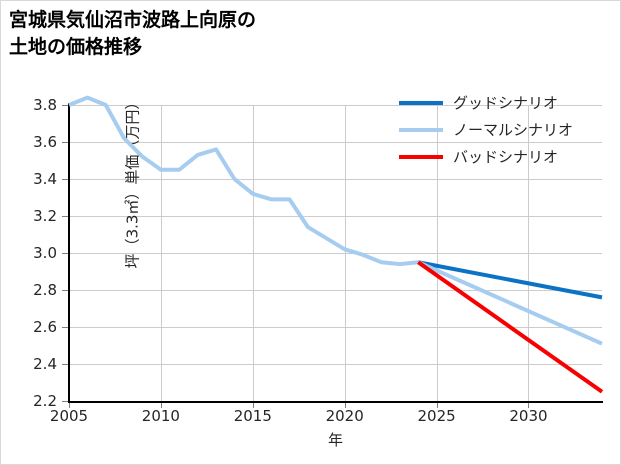 The image size is (621, 465). What do you see at coordinates (45, 216) in the screenshot?
I see `y-axis-tick-label: 3.2` at bounding box center [45, 216].